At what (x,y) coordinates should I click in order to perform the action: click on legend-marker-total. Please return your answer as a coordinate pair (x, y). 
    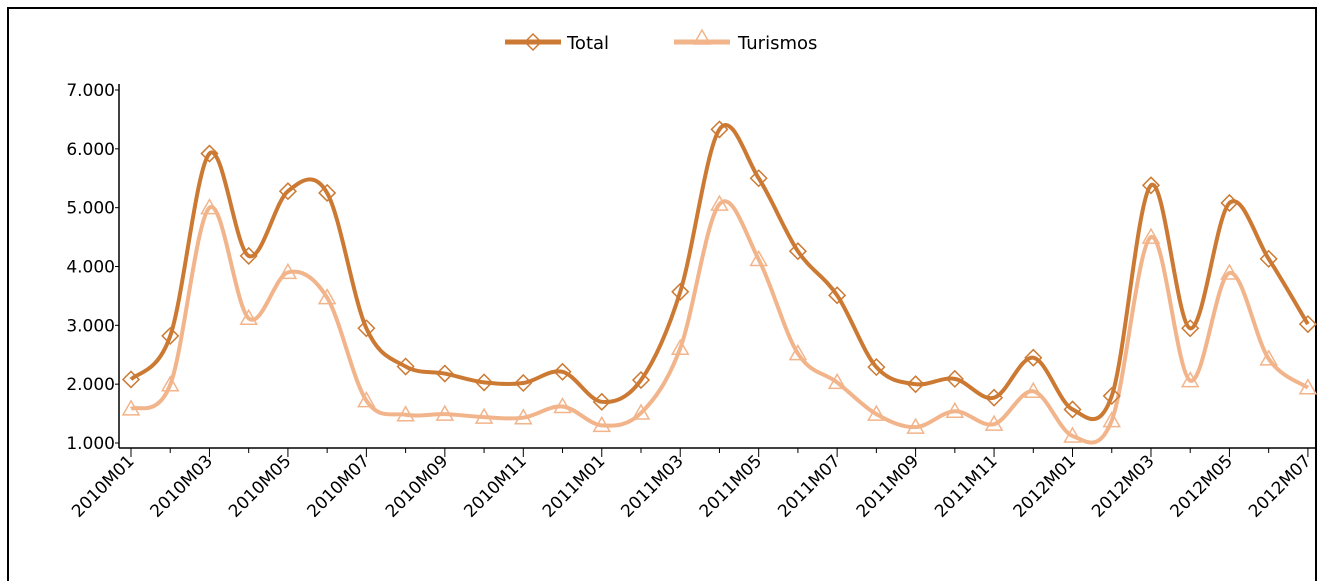
    Looking at the image, I should click on (533, 42).